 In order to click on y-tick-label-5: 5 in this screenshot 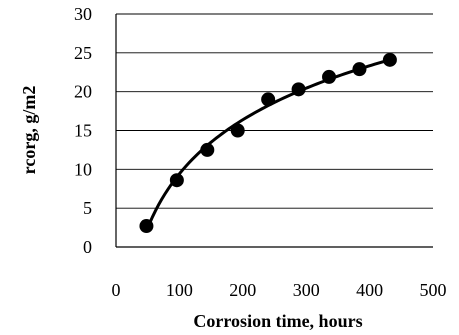, I will do `click(87, 208)`.